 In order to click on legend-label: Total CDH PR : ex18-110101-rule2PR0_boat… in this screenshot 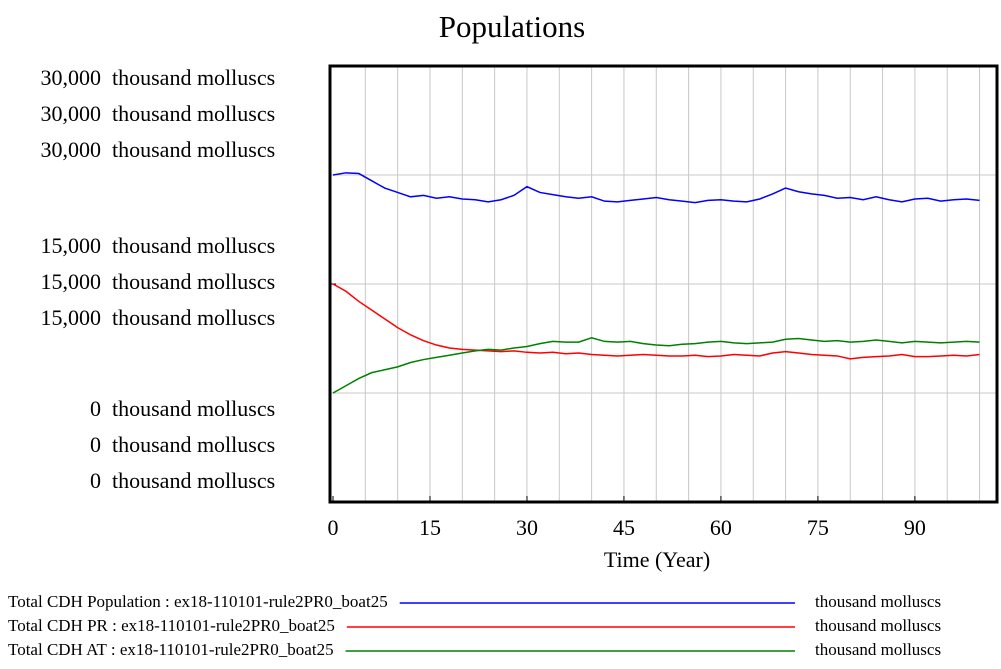, I will do `click(171, 625)`.